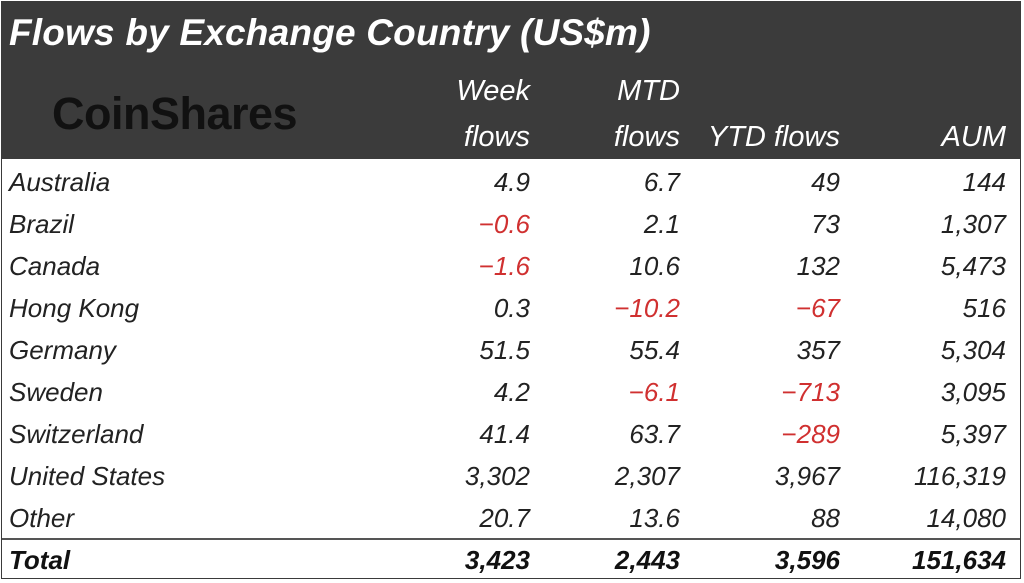 The width and height of the screenshot is (1024, 583). What do you see at coordinates (493, 114) in the screenshot?
I see `header-week-flows: Week flows` at bounding box center [493, 114].